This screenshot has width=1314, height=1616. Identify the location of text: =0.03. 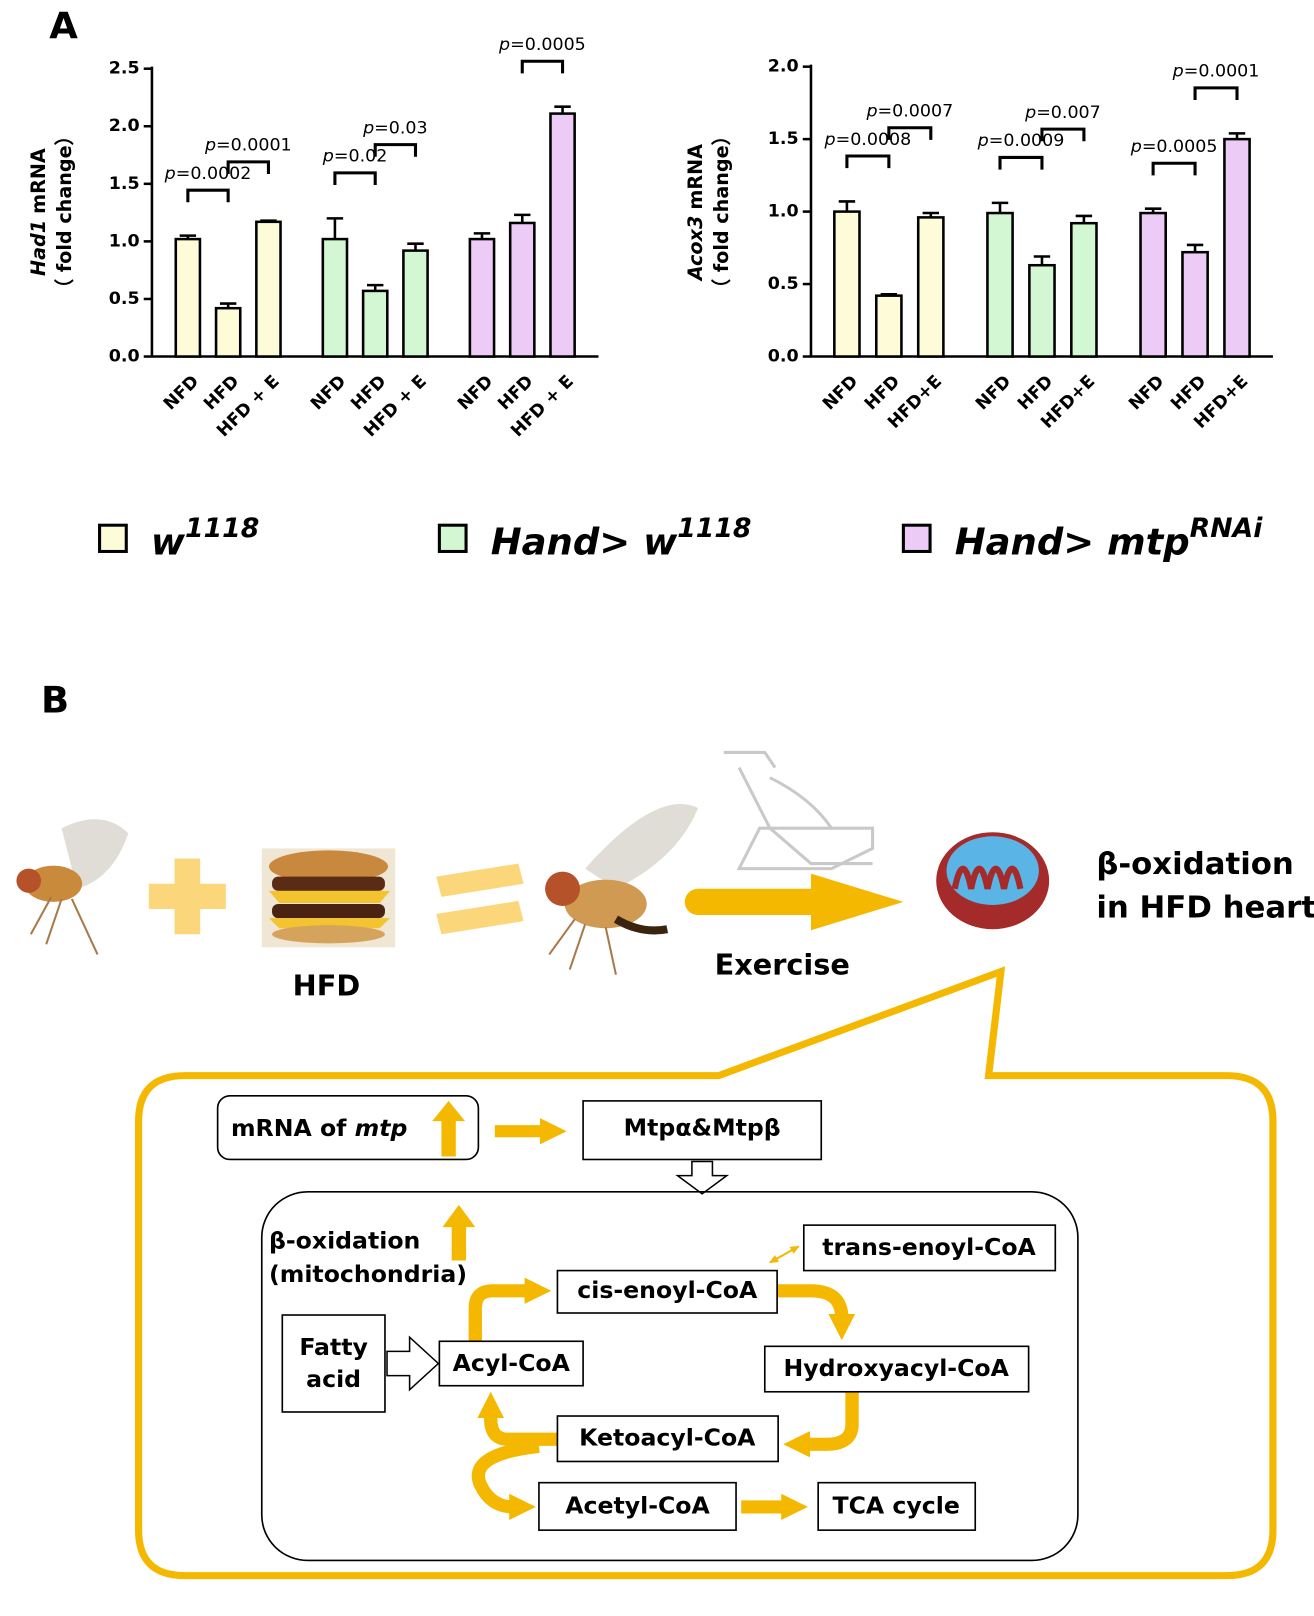
(400, 129).